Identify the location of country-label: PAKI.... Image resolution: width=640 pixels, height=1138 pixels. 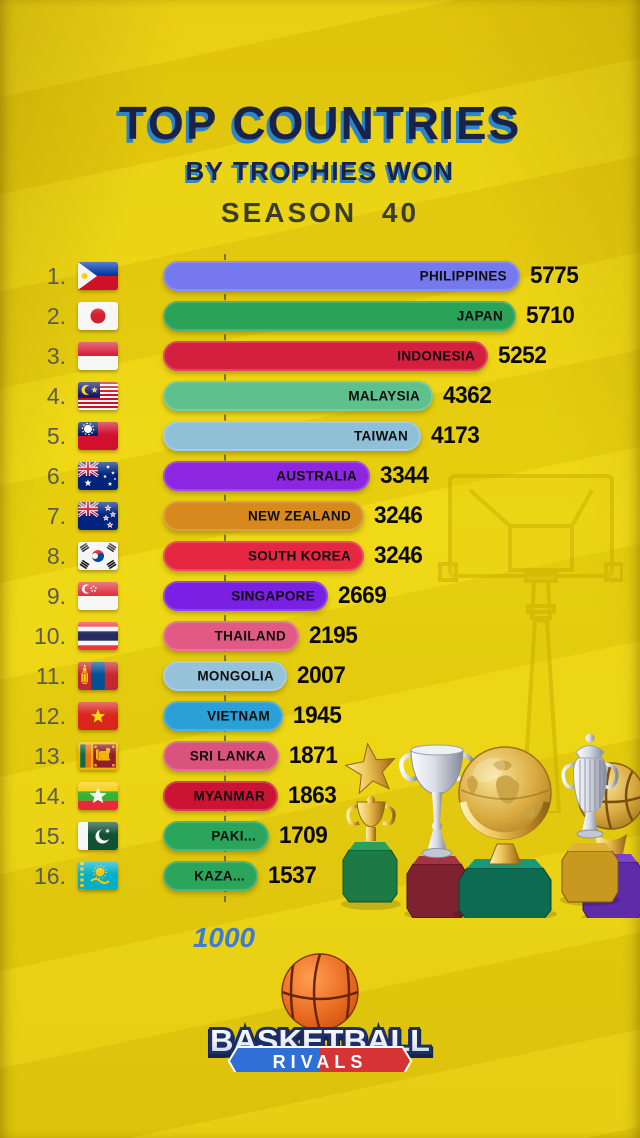
(233, 836).